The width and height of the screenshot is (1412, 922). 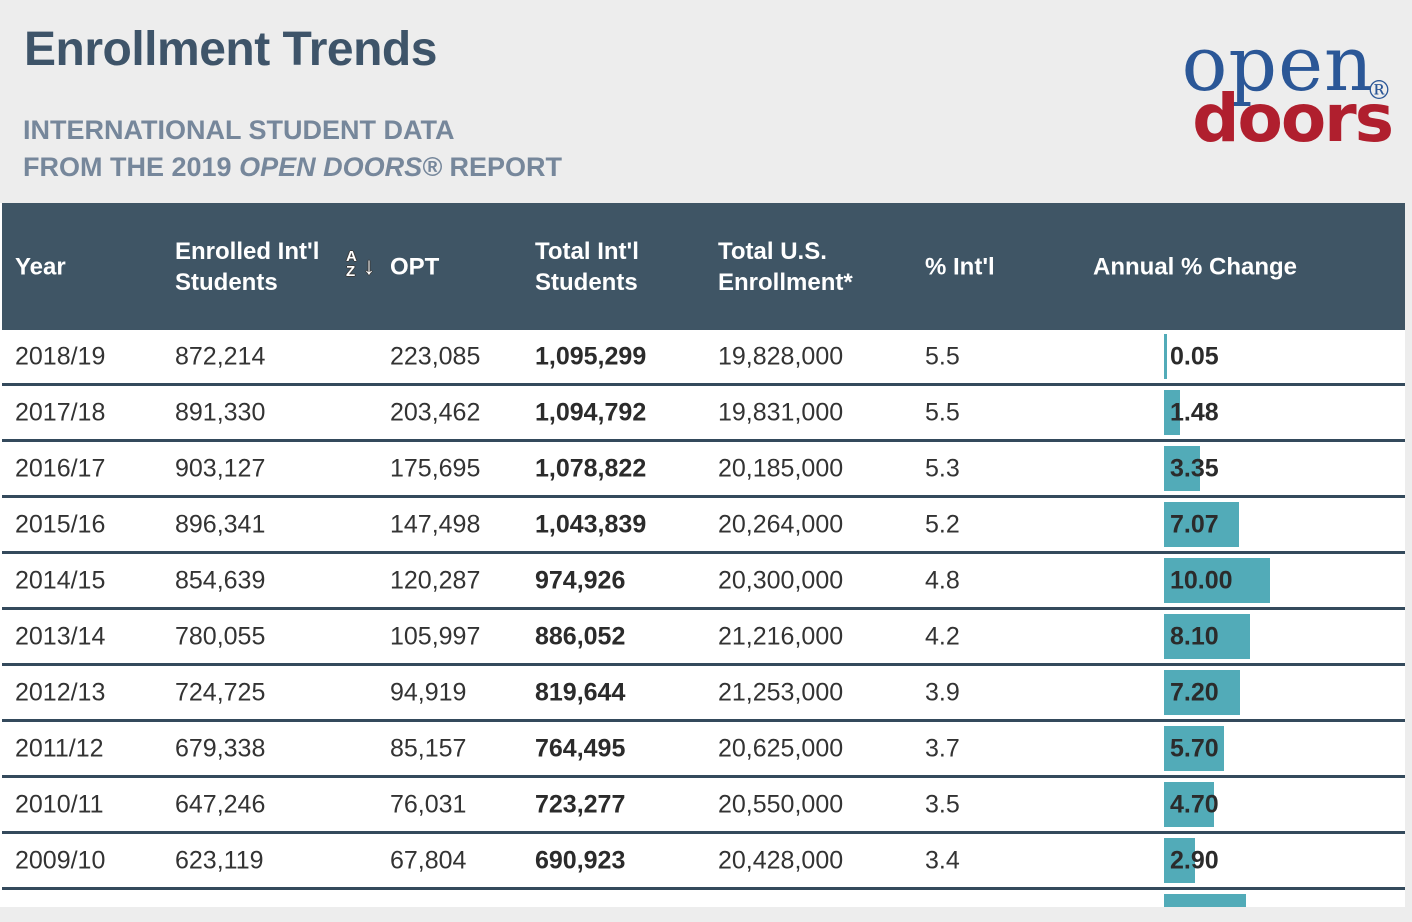 I want to click on column-header-year: Year, so click(x=40, y=266).